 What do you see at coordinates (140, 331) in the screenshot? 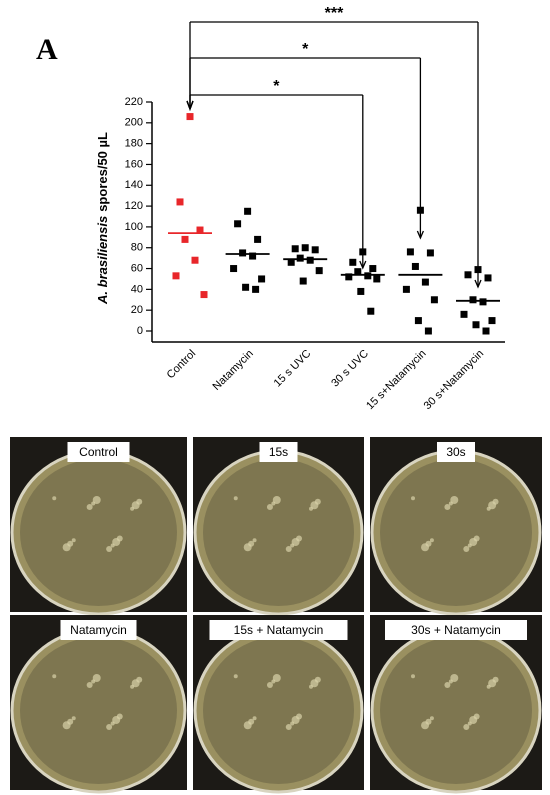
I see `y-tick-label: 0` at bounding box center [140, 331].